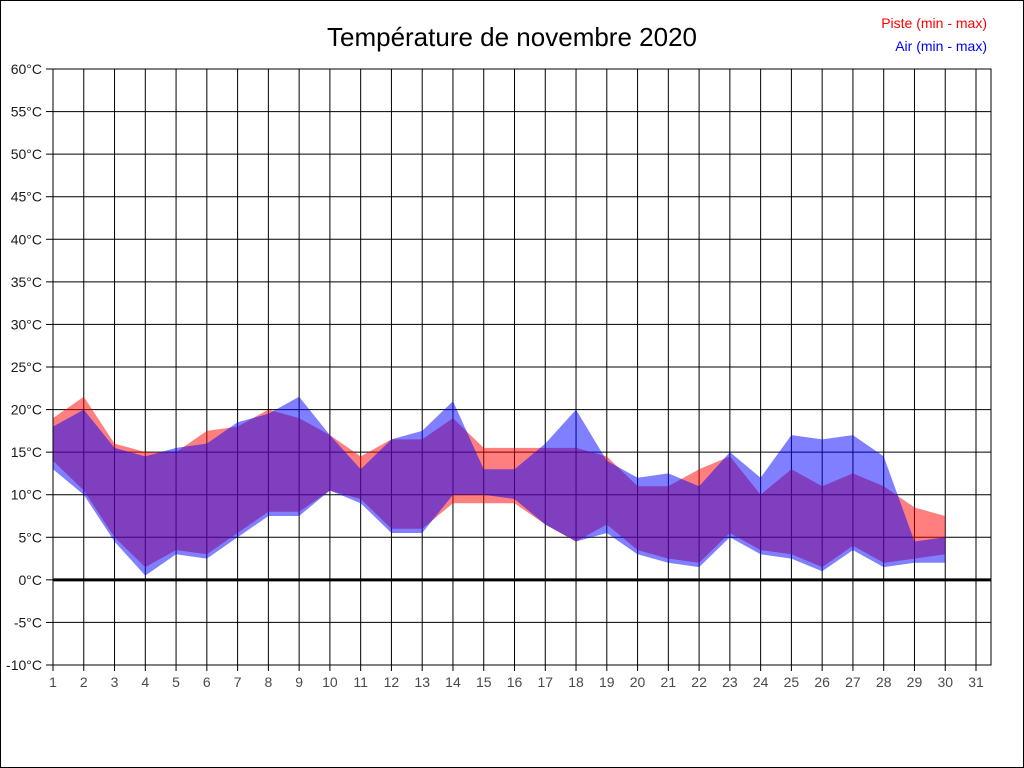 The width and height of the screenshot is (1024, 768). I want to click on x-axis-label: 11, so click(360, 682).